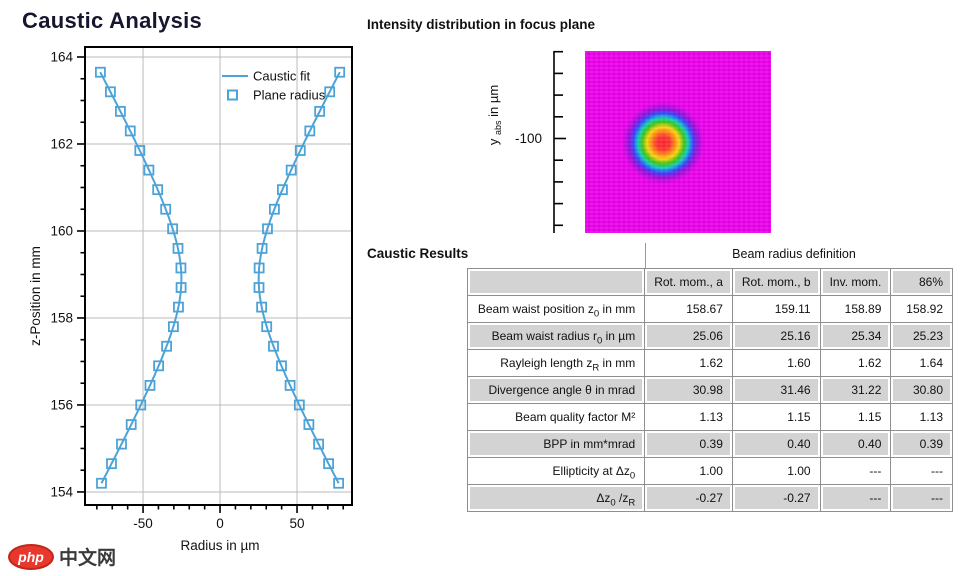 This screenshot has height=576, width=966. What do you see at coordinates (688, 309) in the screenshot?
I see `value-cell: 158.67` at bounding box center [688, 309].